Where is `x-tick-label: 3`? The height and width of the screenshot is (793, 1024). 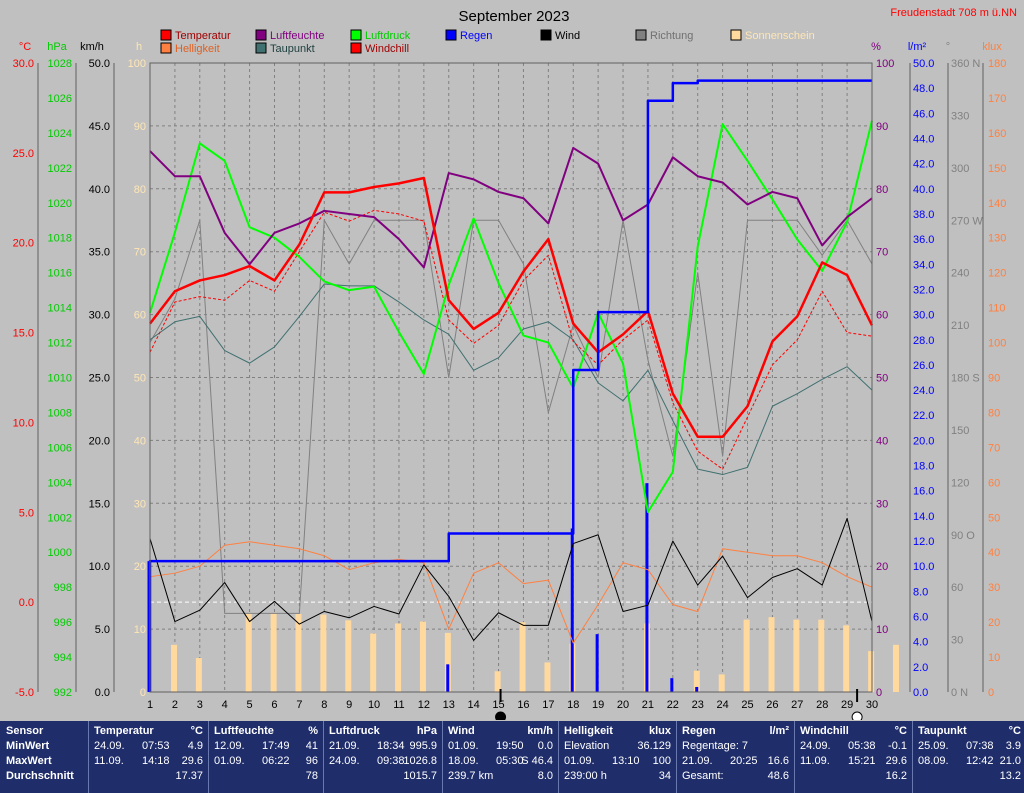 x-tick-label: 3 is located at coordinates (200, 705).